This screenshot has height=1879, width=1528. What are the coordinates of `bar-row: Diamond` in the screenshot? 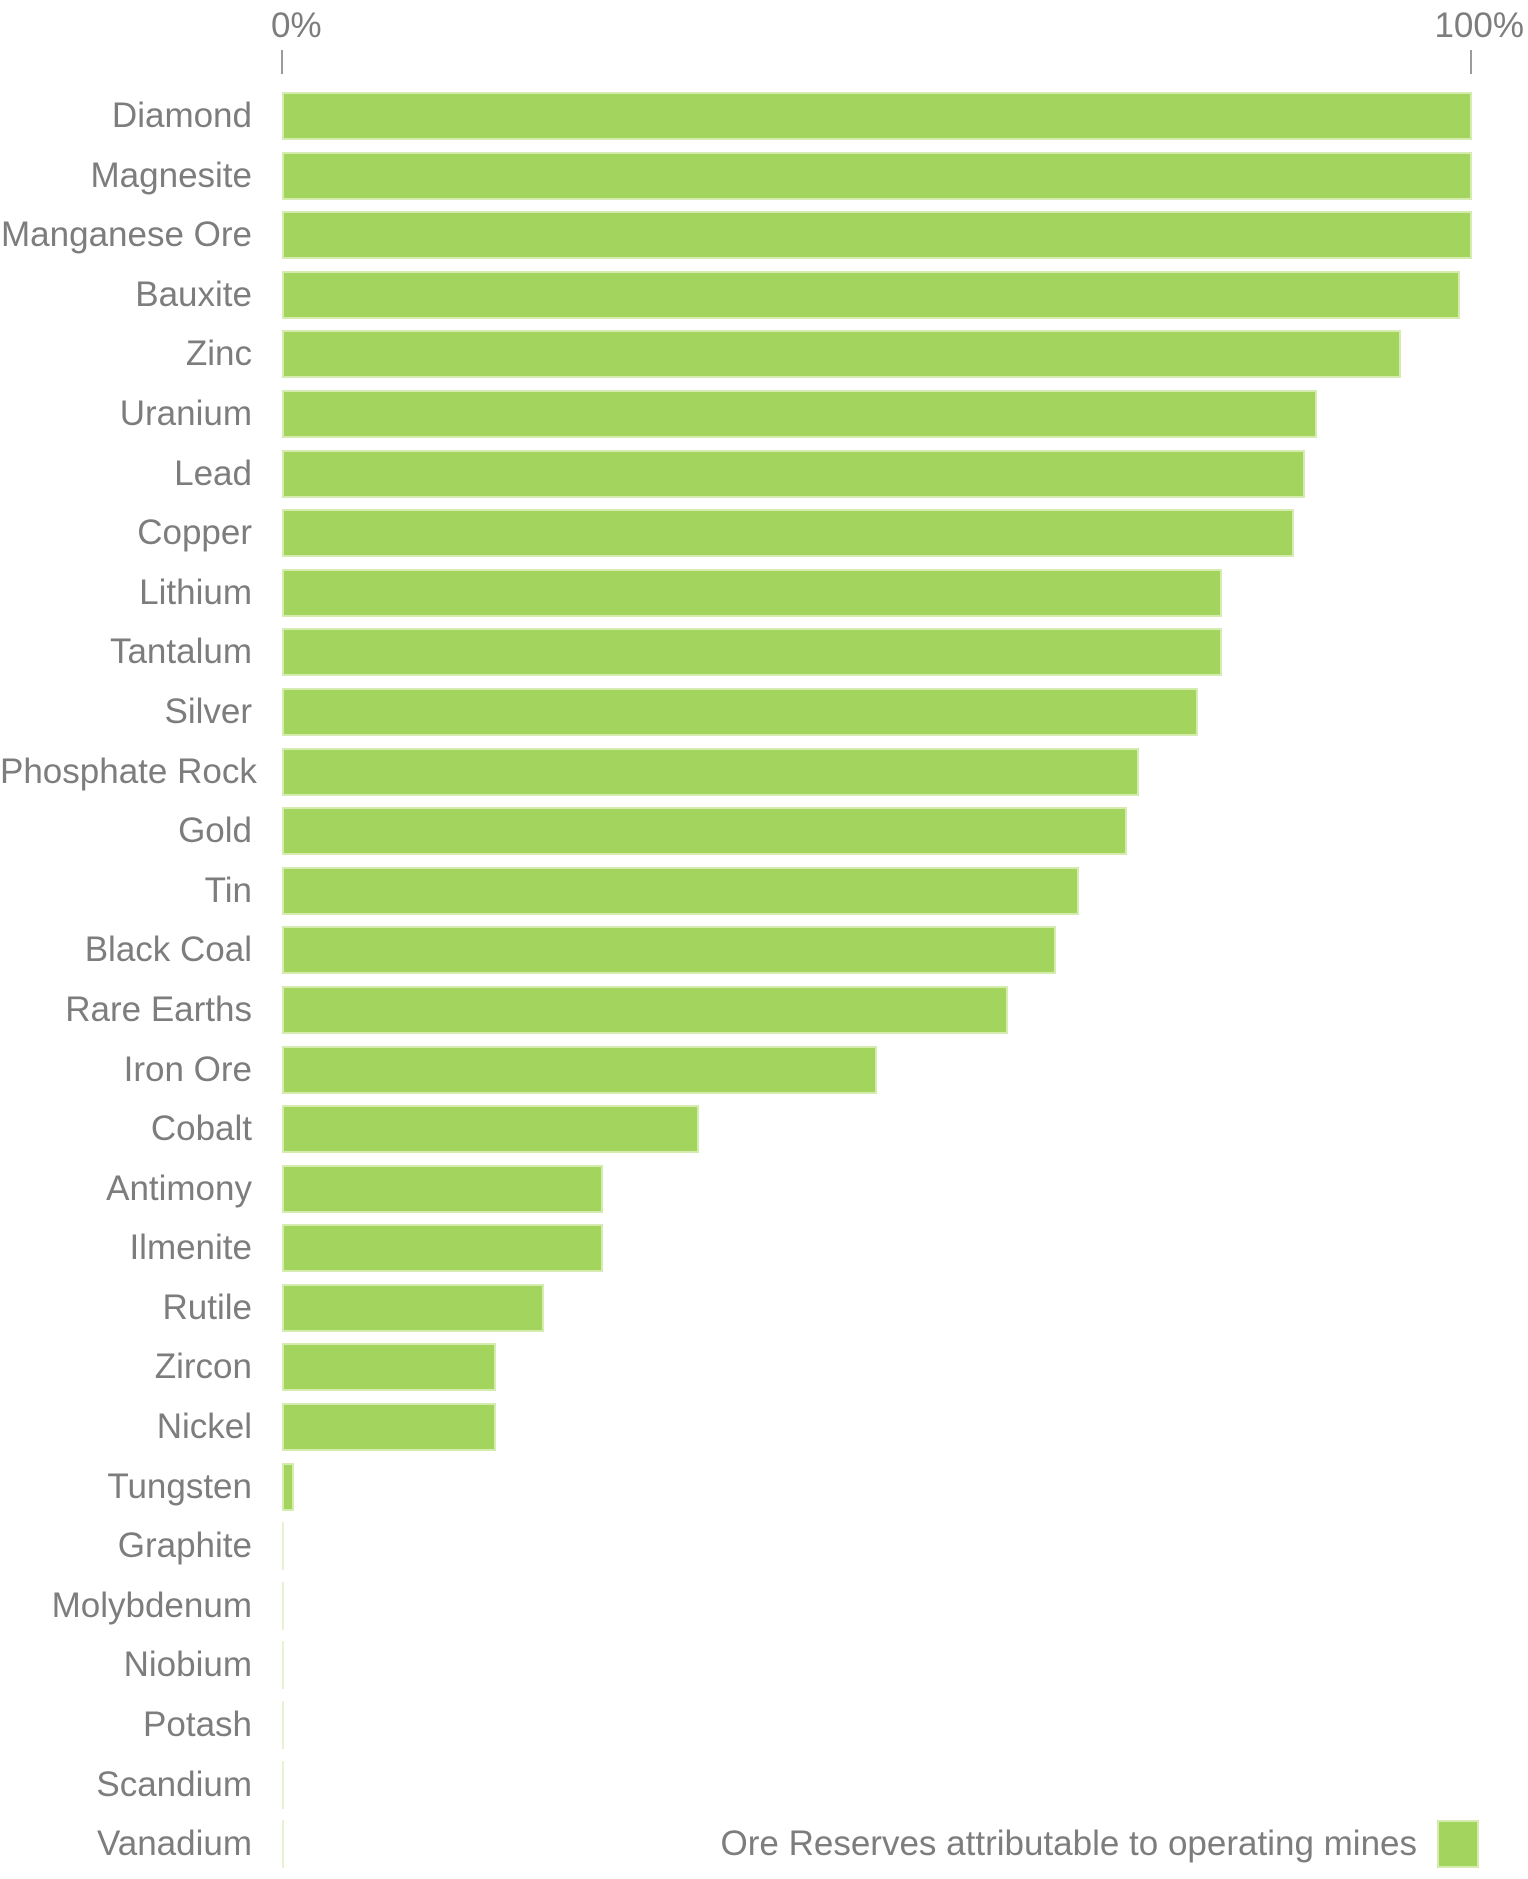 It's located at (764, 122).